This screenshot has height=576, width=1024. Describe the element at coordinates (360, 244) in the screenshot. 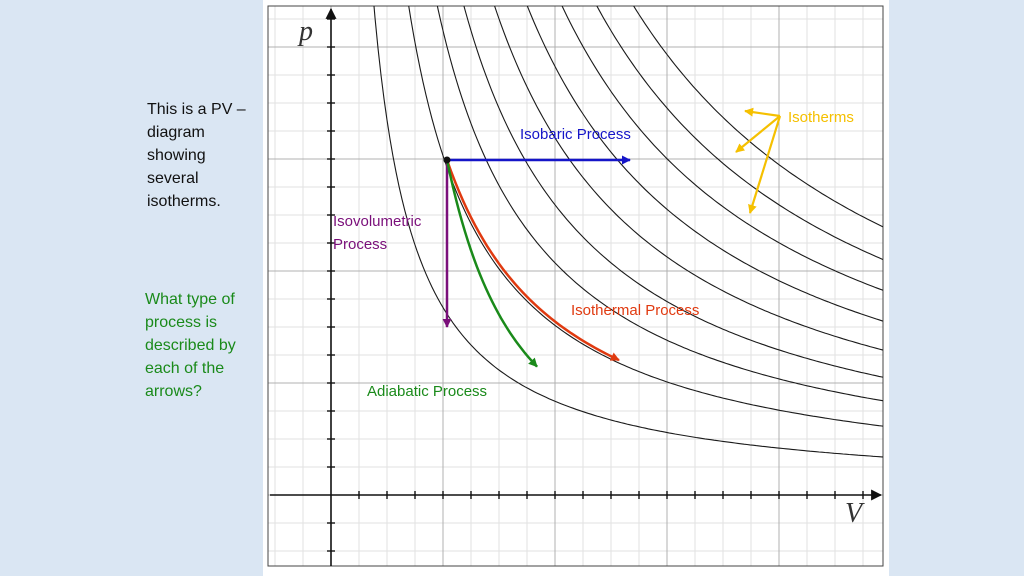

I see `isovolumetric-label-line2: Process` at that location.